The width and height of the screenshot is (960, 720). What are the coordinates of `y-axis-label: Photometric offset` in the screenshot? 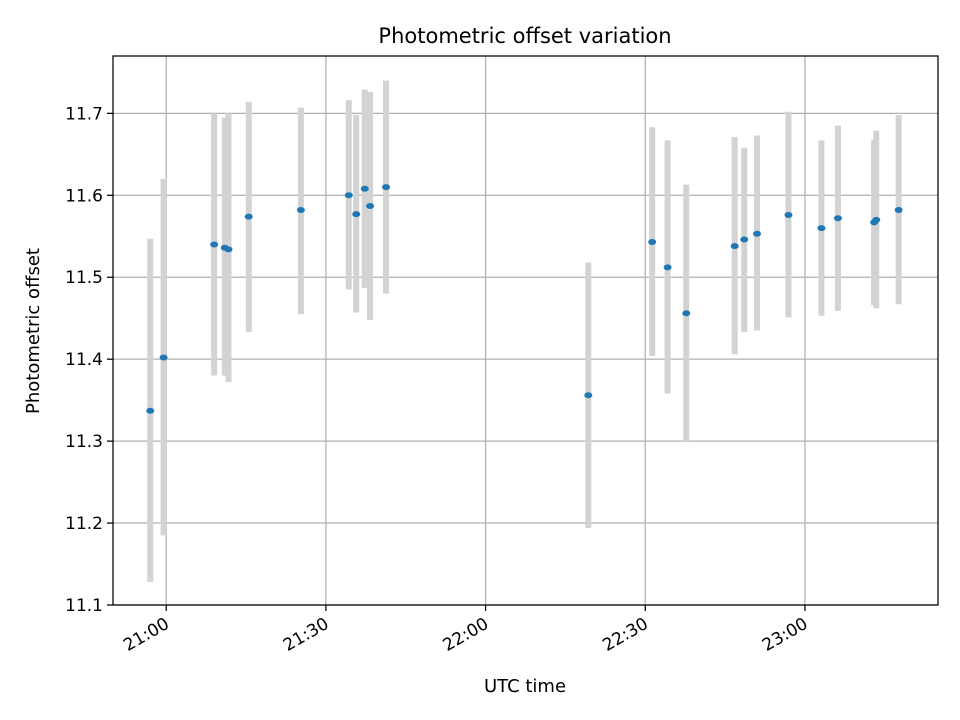 It's located at (33, 331).